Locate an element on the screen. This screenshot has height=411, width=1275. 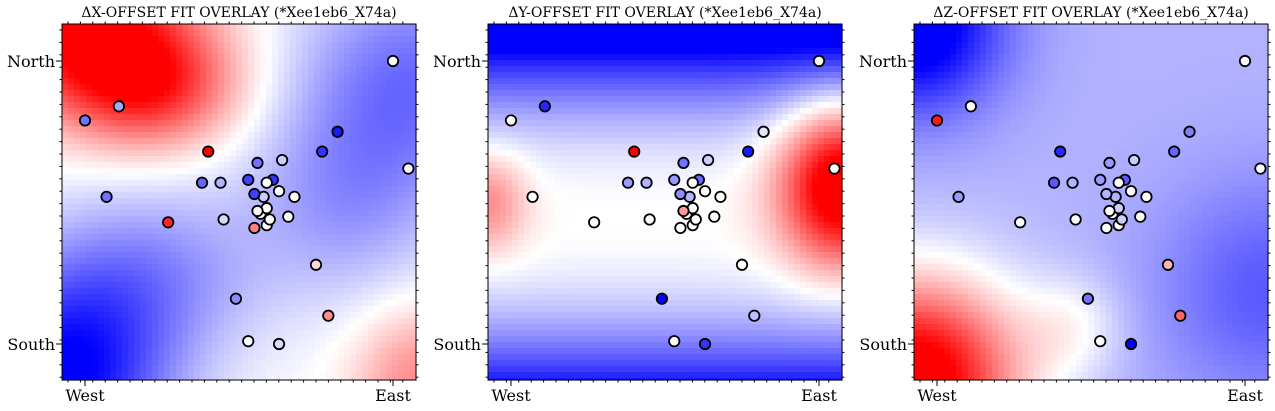
chart-title: ΔX-OFFSET FIT OVERLAY (*Xee1eb6_X74a) is located at coordinates (238, 13).